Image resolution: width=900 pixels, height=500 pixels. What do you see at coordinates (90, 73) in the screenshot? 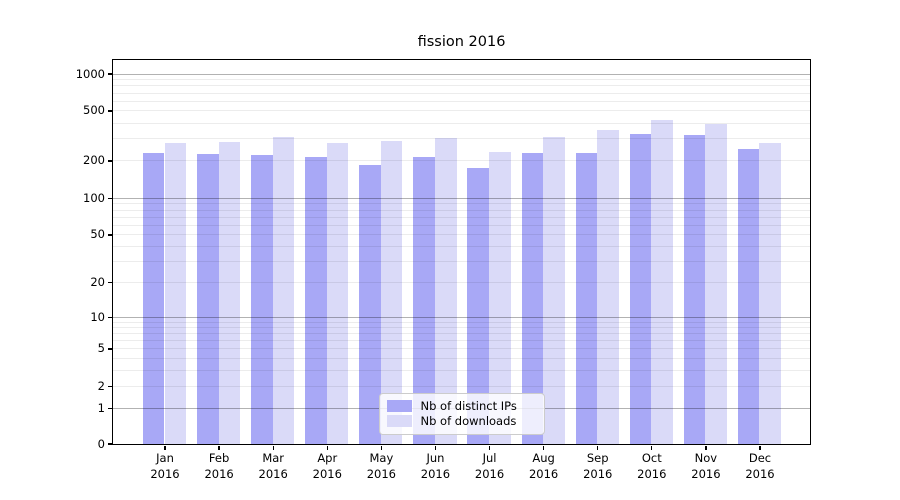
I see `y-tick-label: 1000` at bounding box center [90, 73].